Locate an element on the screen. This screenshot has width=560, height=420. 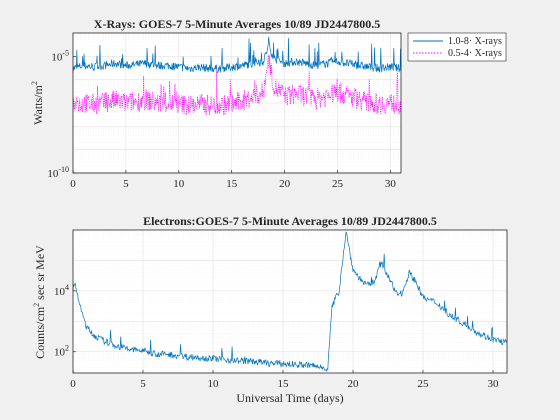
xray-y-label-base: Watts/m is located at coordinates (38, 104).